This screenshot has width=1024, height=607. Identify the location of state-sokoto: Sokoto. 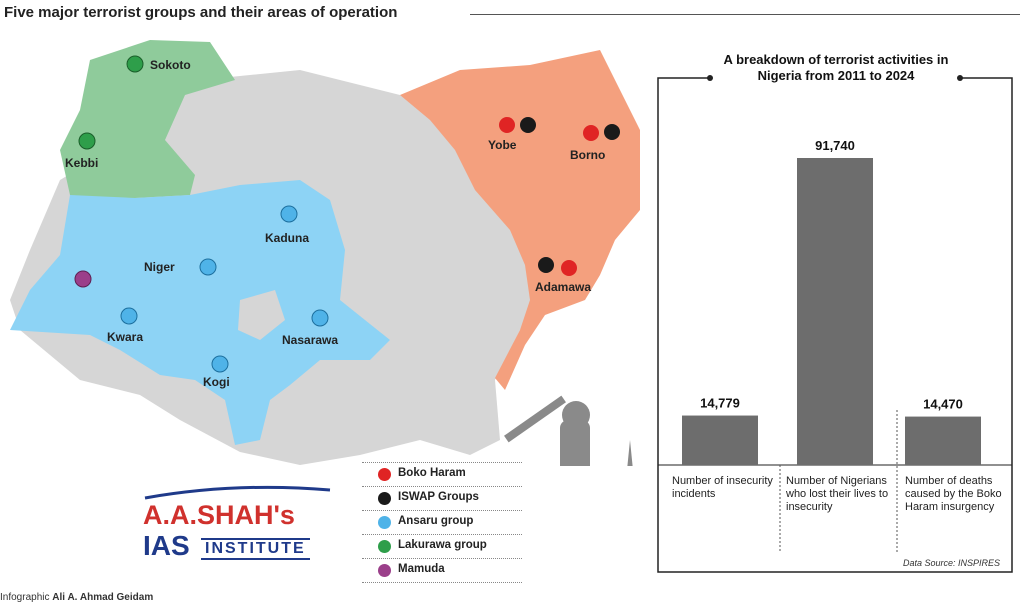
(158, 64).